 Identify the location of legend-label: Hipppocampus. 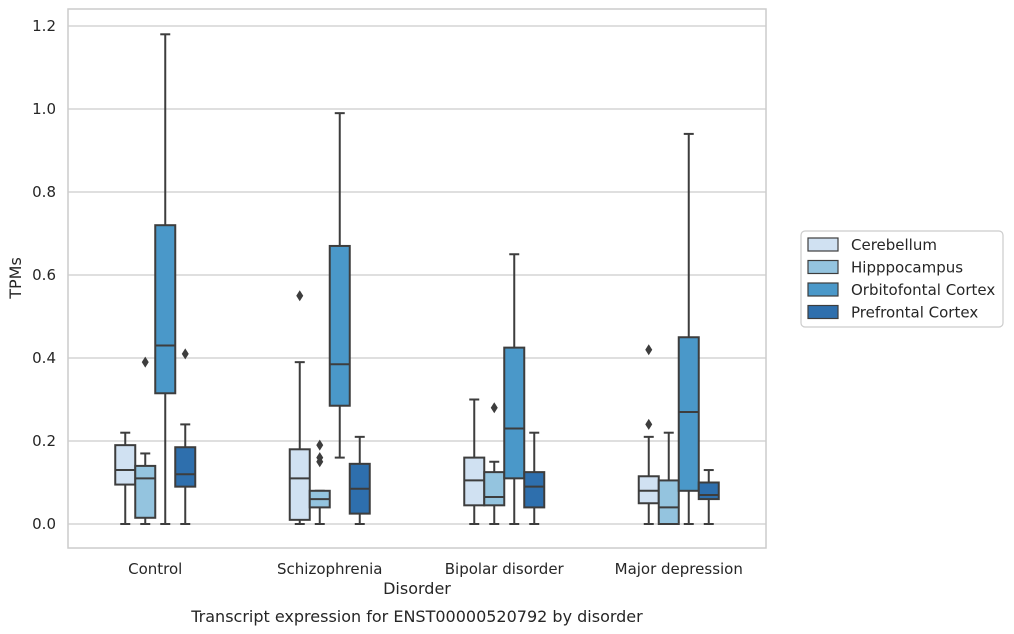
(907, 268).